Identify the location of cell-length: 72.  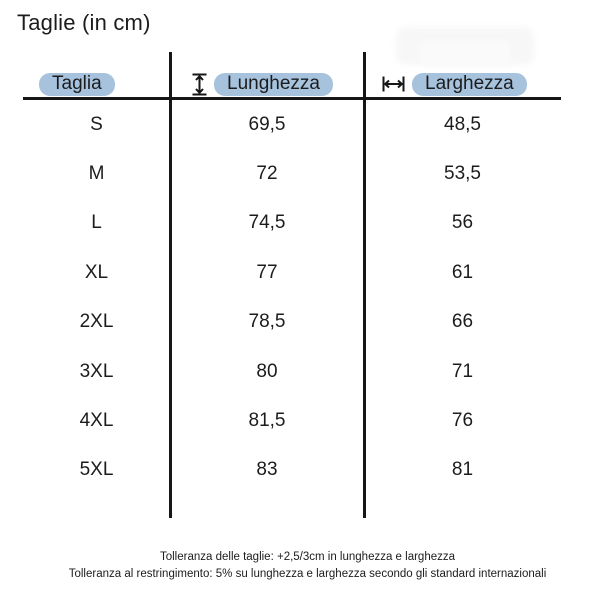
(267, 174).